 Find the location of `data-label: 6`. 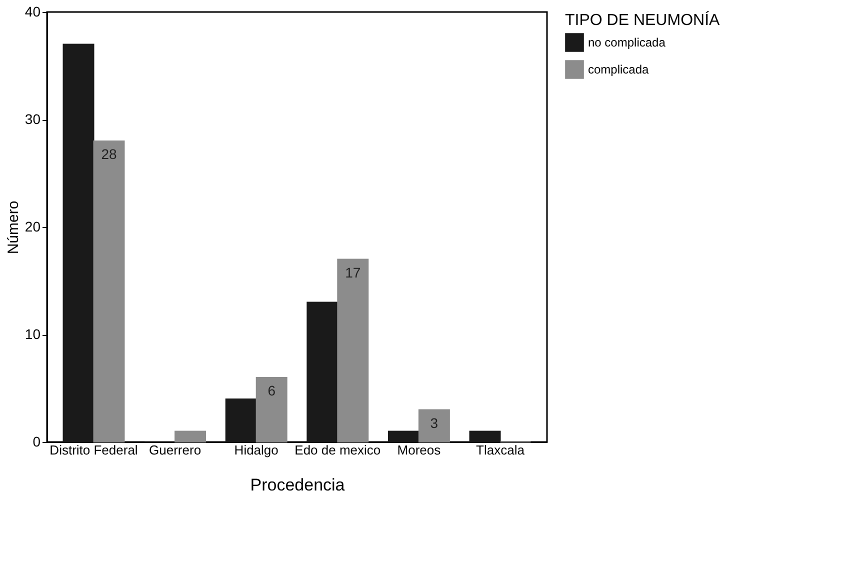

data-label: 6 is located at coordinates (272, 390).